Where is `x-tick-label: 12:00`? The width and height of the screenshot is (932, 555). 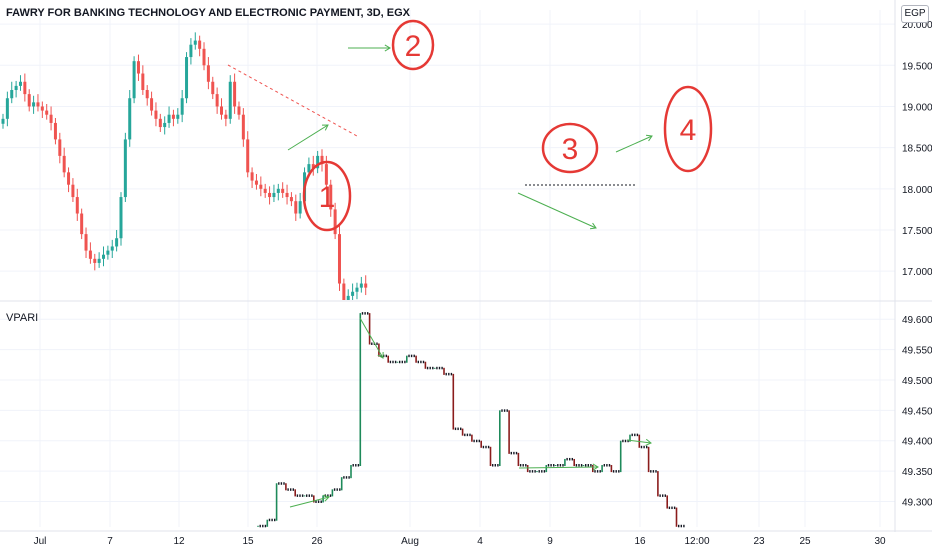
x-tick-label: 12:00 is located at coordinates (696, 541).